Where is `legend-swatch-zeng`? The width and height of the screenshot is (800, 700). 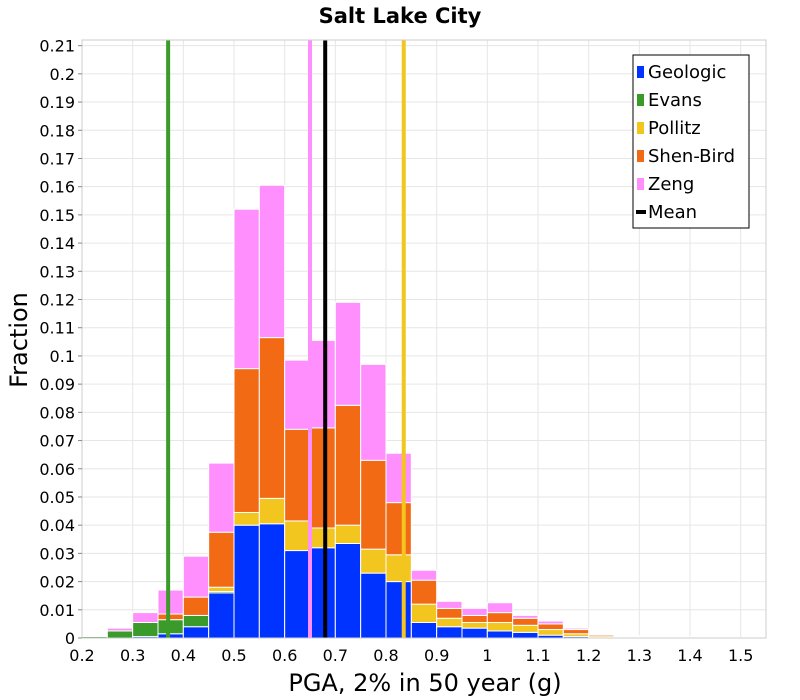
legend-swatch-zeng is located at coordinates (640, 184).